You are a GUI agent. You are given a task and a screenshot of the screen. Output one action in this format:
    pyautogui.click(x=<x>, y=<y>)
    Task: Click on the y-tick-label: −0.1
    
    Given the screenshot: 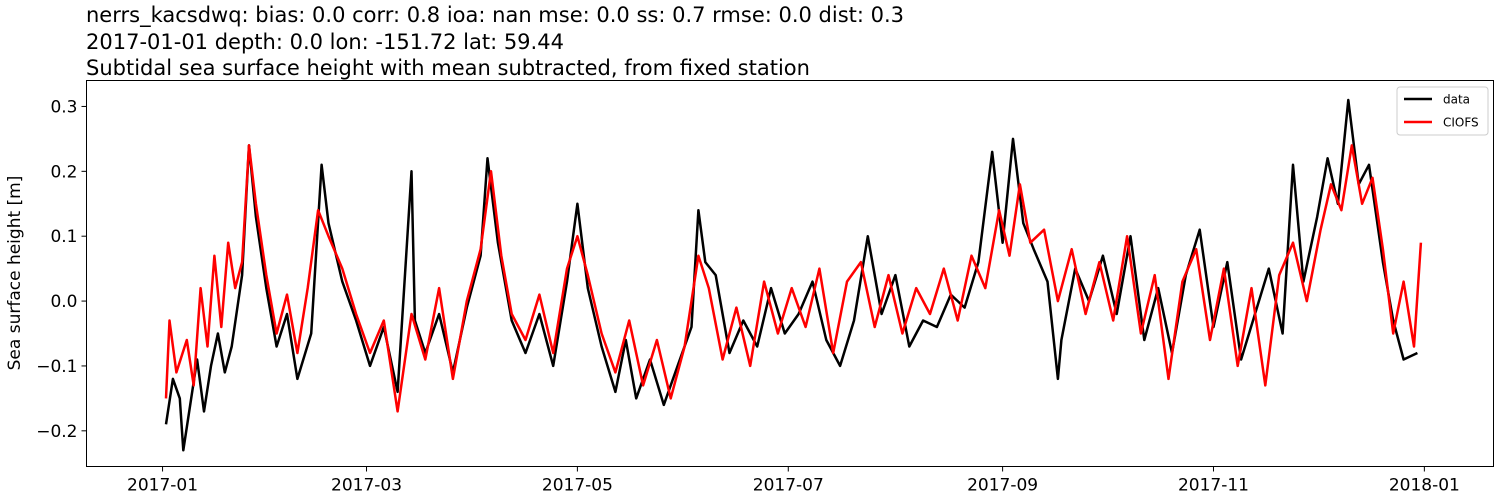 What is the action you would take?
    pyautogui.click(x=56, y=367)
    